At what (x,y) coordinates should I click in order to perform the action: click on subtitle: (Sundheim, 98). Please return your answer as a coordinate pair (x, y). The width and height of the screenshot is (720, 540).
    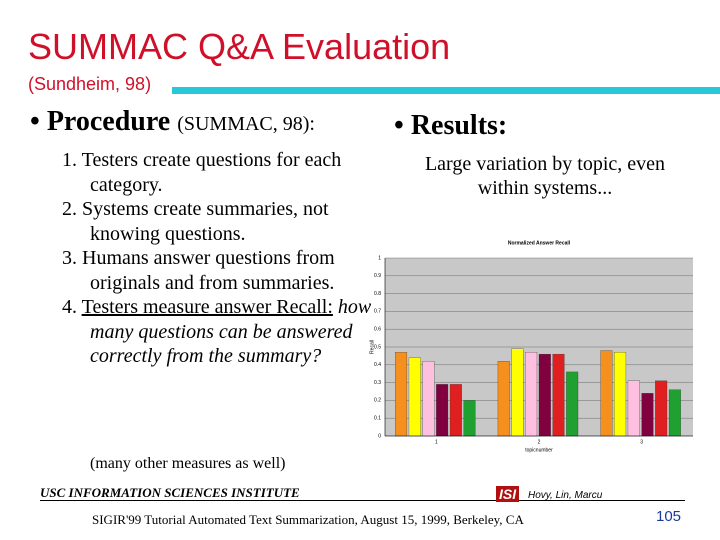
    Looking at the image, I should click on (90, 84).